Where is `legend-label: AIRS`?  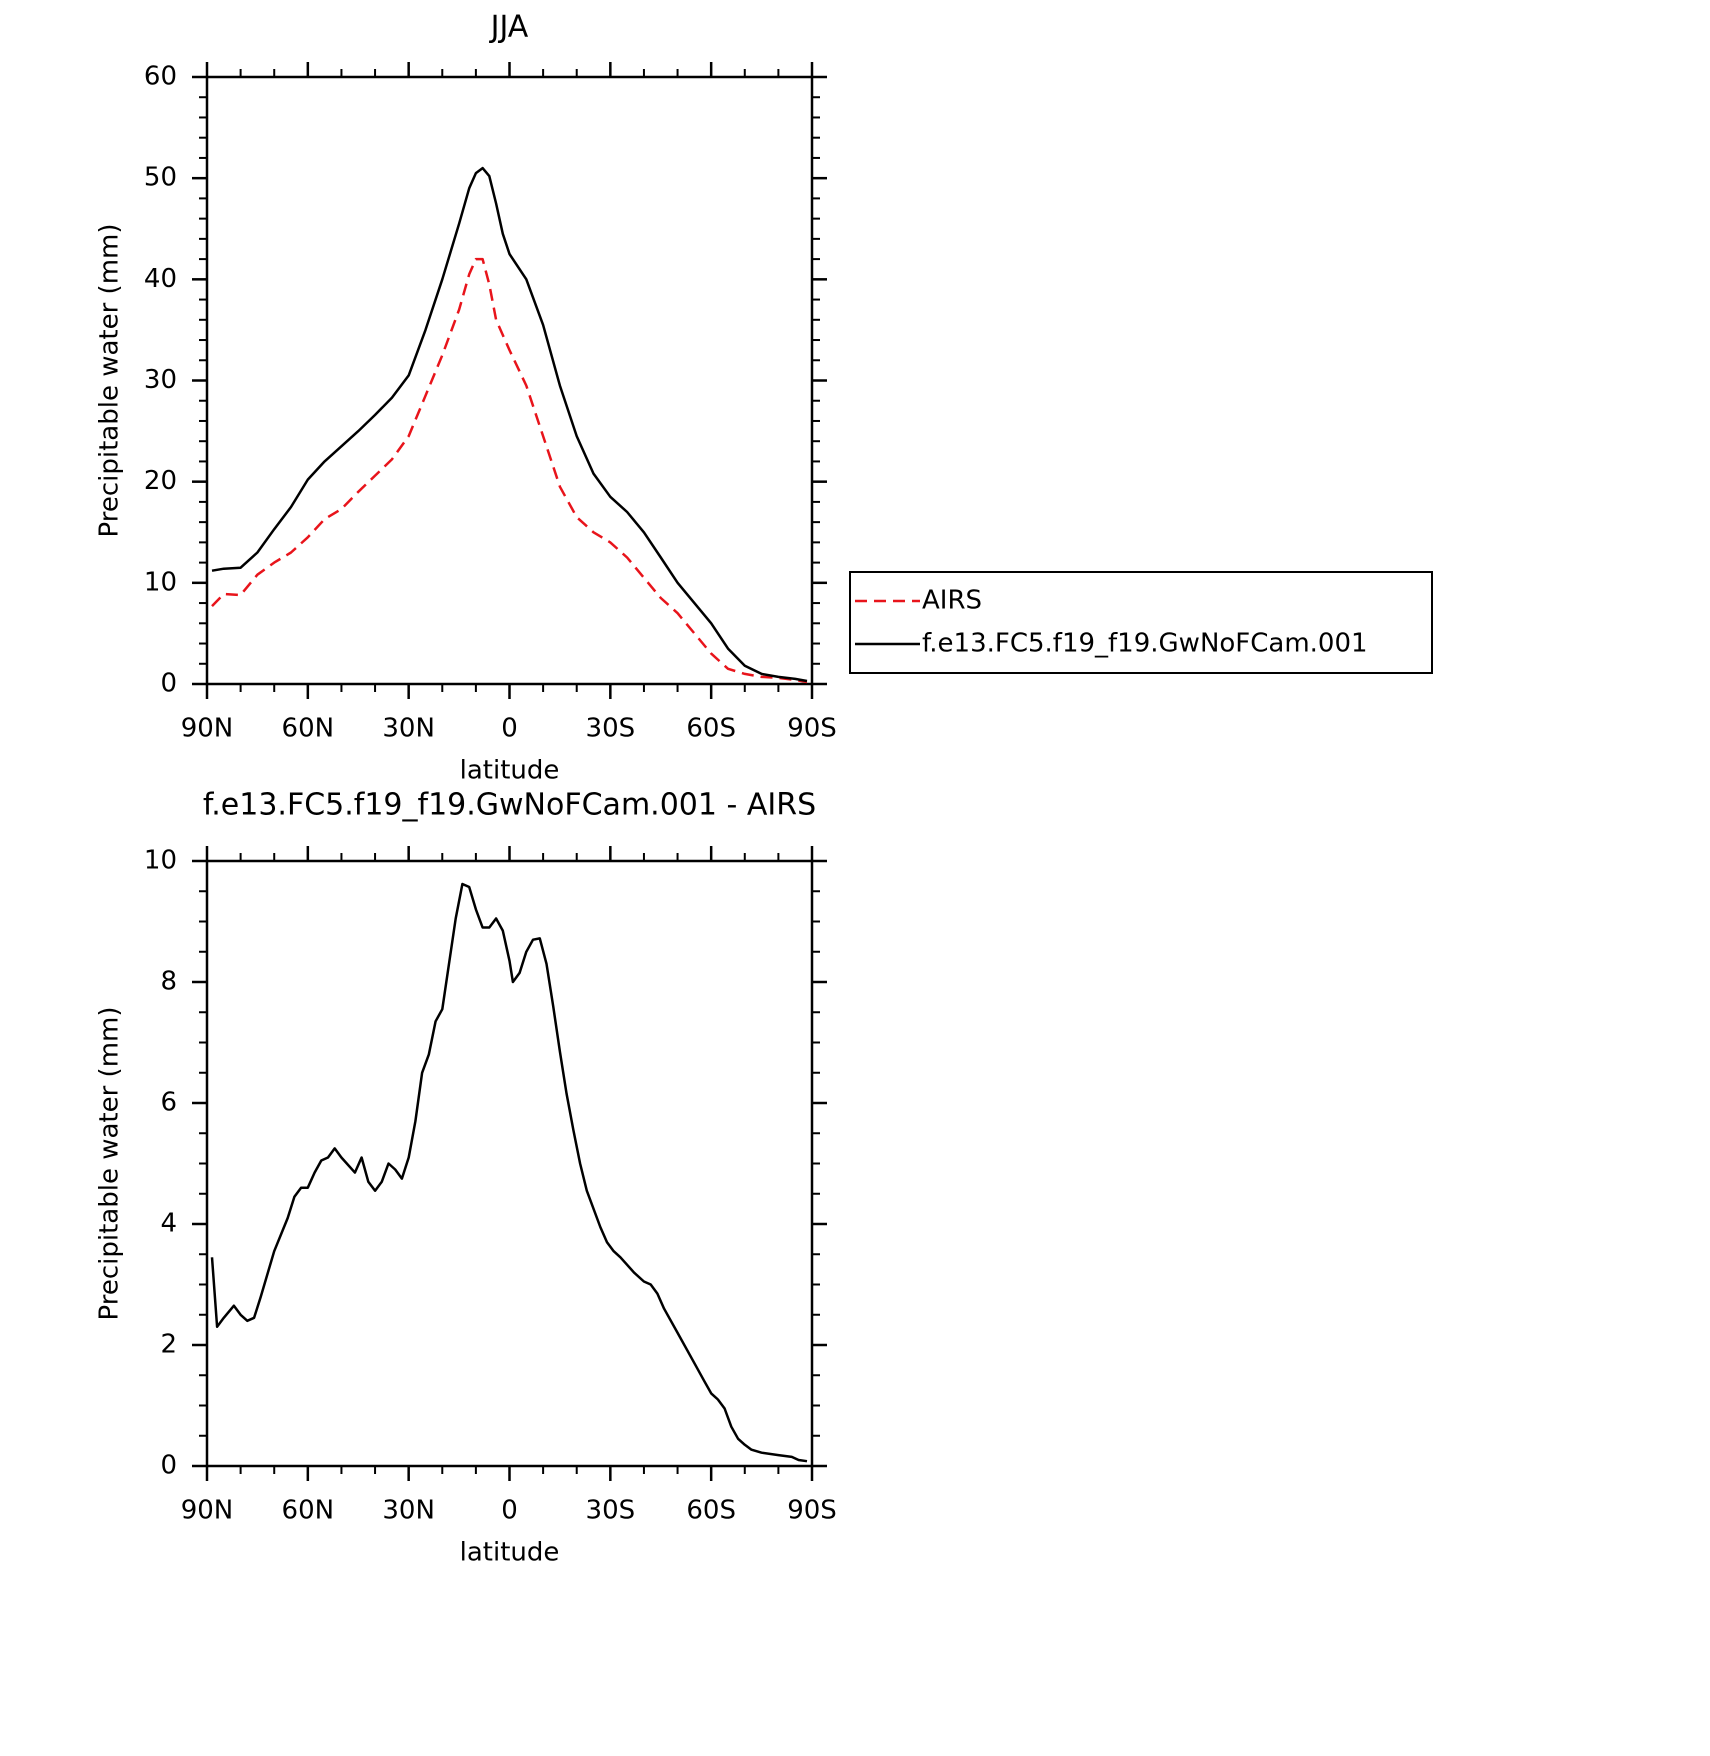 legend-label: AIRS is located at coordinates (952, 601).